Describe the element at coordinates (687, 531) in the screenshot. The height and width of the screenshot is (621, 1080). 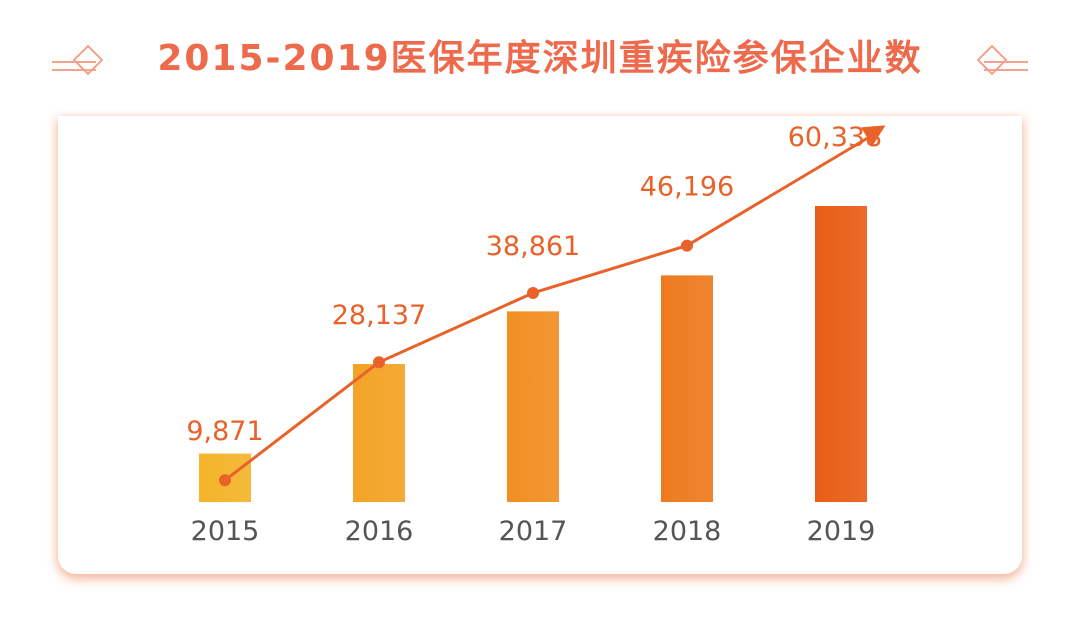
I see `x-tick-2018: 2018` at that location.